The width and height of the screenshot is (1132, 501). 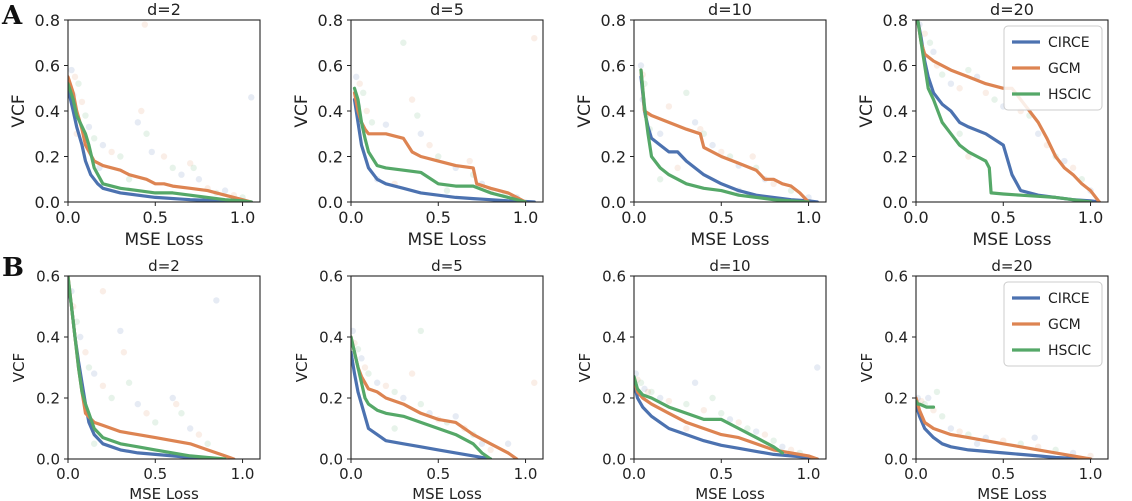 I want to click on panel-title: d=10, so click(x=729, y=266).